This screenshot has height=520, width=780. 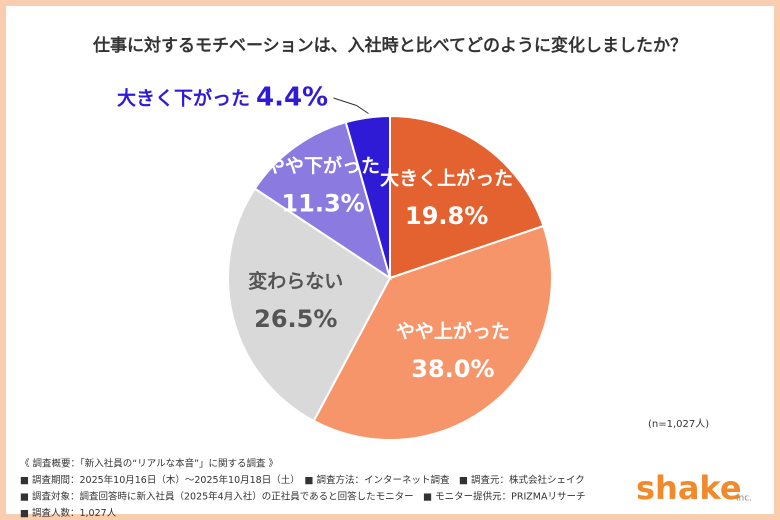 What do you see at coordinates (452, 369) in the screenshot?
I see `value-label: 38.0%` at bounding box center [452, 369].